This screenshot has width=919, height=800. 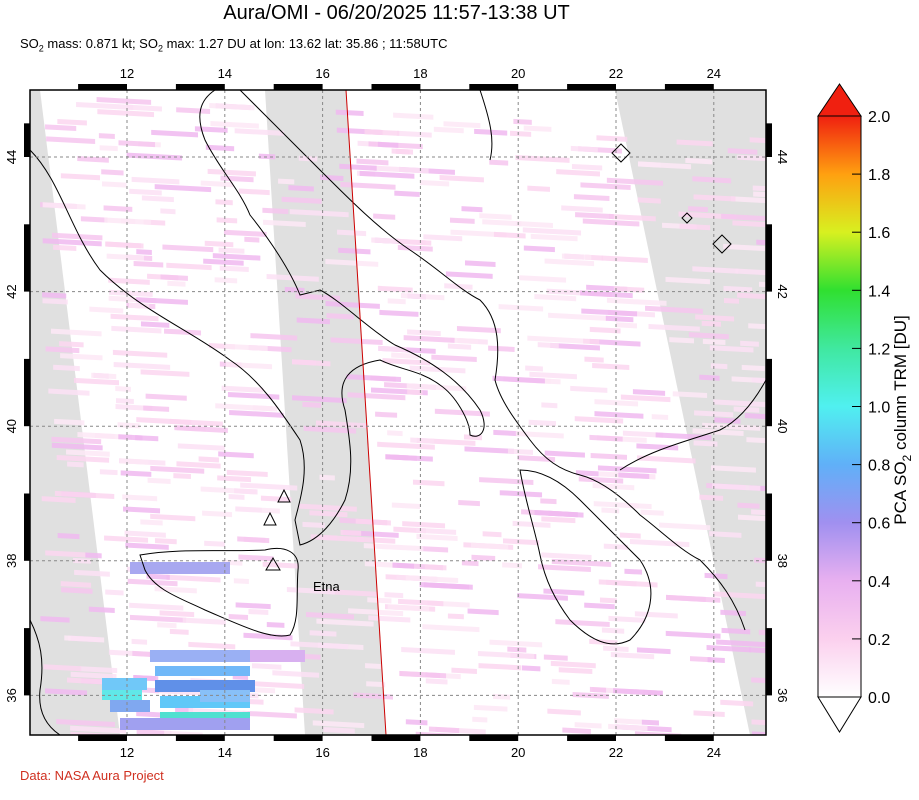 What do you see at coordinates (690, 412) in the screenshot?
I see `nodata-swath-east` at bounding box center [690, 412].